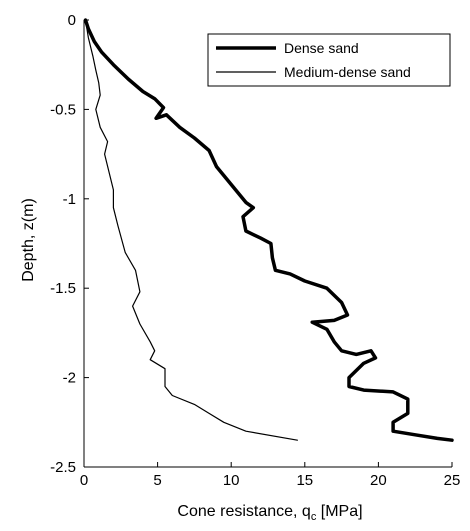 The height and width of the screenshot is (531, 470). What do you see at coordinates (304, 480) in the screenshot?
I see `x-tick-label: 15` at bounding box center [304, 480].